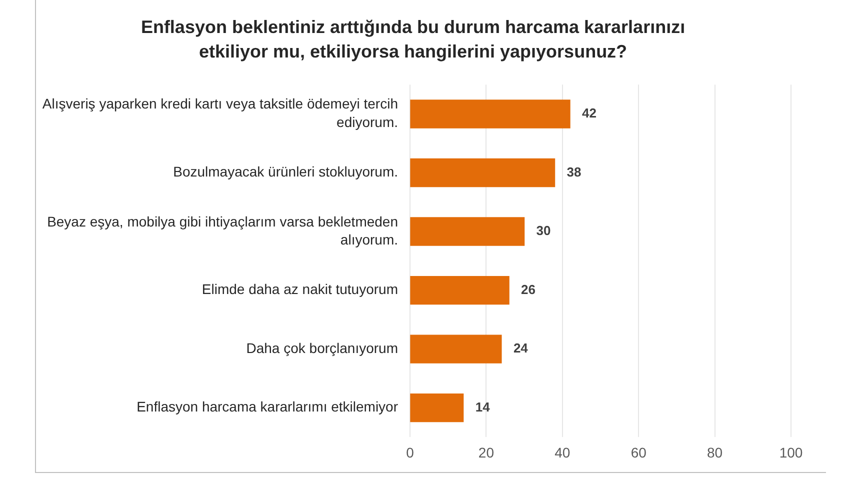 This screenshot has width=842, height=478. Describe the element at coordinates (300, 289) in the screenshot. I see `y-tick-label: Elimde daha az nakit tutuyorum` at that location.